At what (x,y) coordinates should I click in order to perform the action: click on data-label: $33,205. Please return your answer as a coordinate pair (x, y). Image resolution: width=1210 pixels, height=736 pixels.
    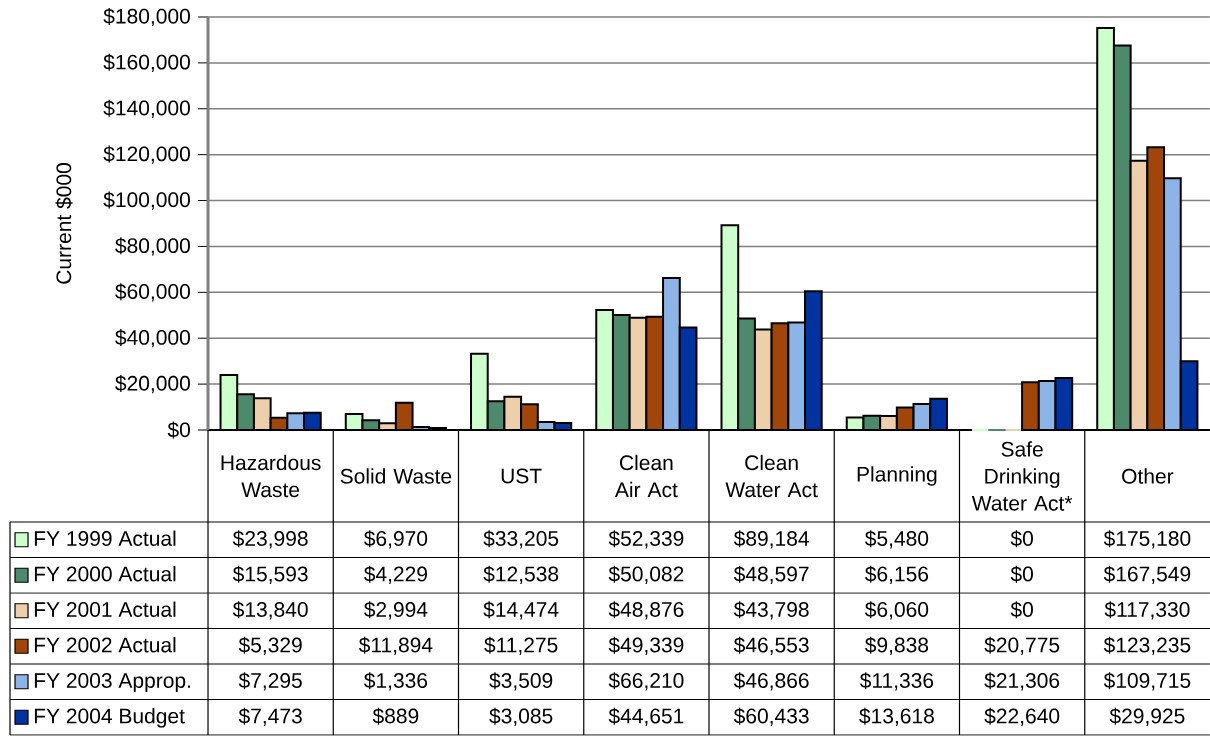
    Looking at the image, I should click on (521, 539).